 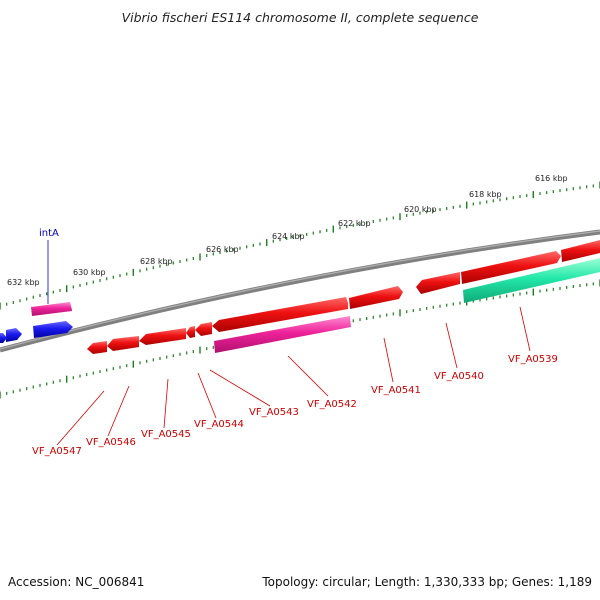 I want to click on gene-arrow-VF_A0544, so click(x=190, y=332).